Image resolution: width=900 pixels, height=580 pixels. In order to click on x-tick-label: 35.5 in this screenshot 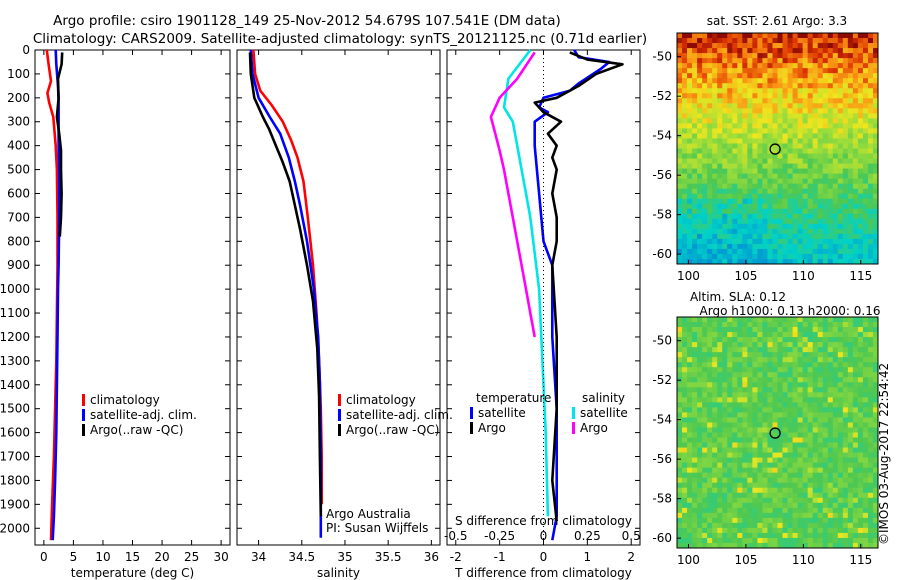, I will do `click(388, 557)`.